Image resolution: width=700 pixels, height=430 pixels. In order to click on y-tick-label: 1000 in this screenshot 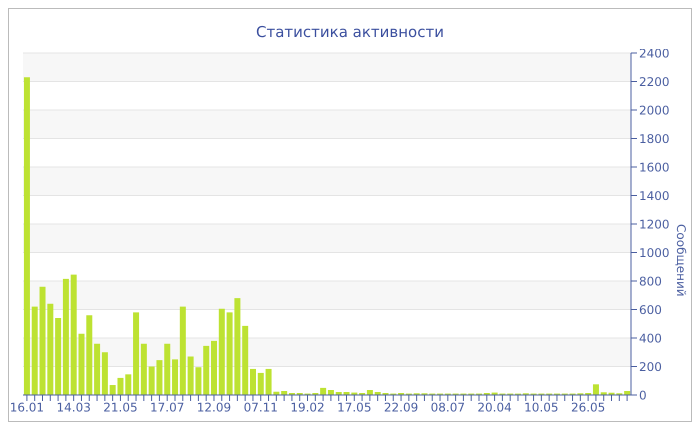, I will do `click(654, 253)`.